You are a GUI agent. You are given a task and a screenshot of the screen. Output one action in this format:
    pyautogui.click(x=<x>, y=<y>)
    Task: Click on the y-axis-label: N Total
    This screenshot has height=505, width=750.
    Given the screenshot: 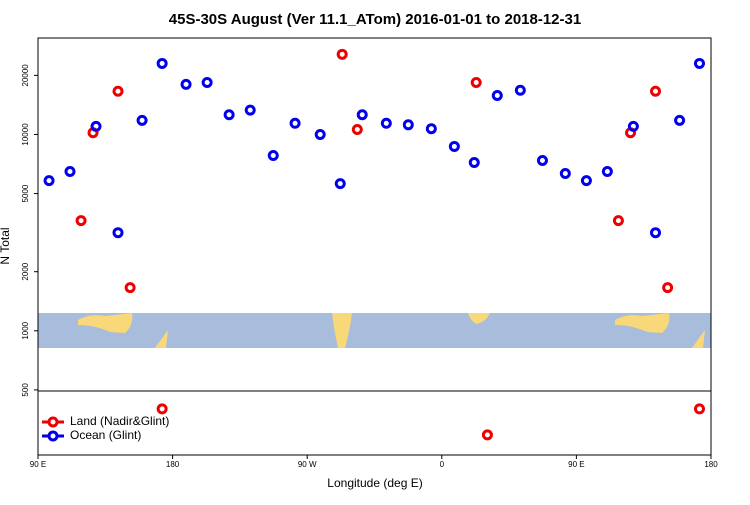 What is the action you would take?
    pyautogui.click(x=6, y=245)
    